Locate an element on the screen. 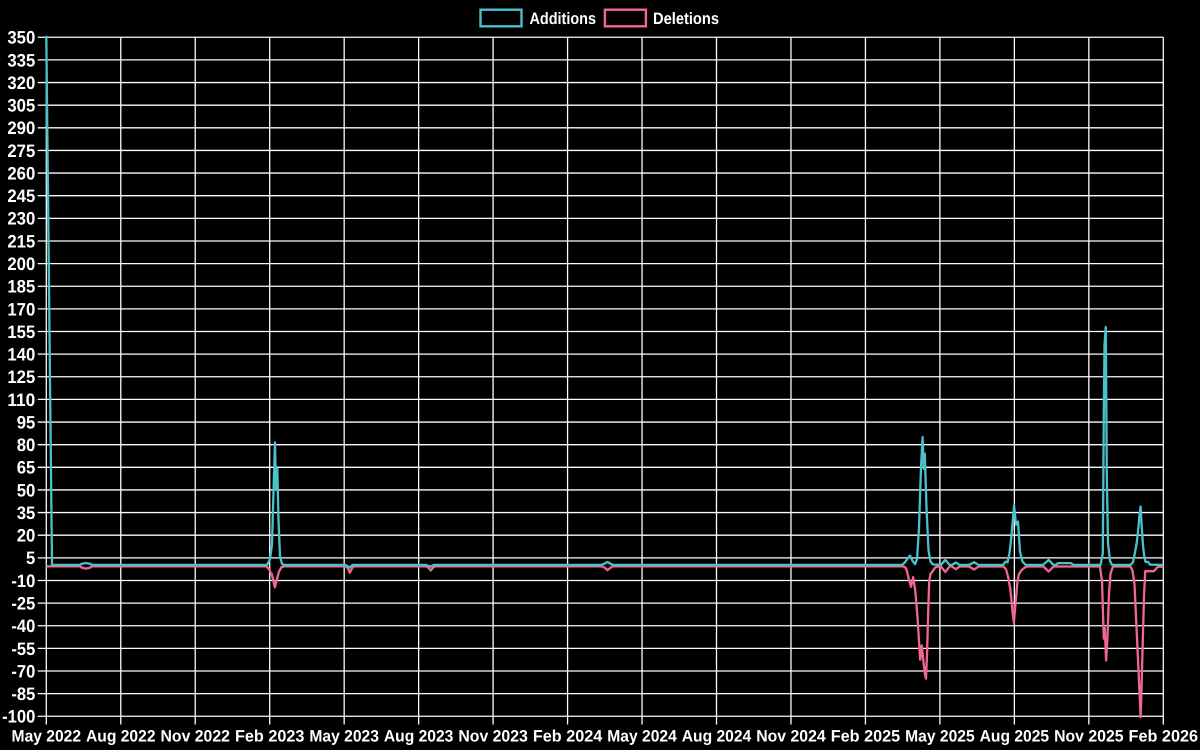 This screenshot has height=750, width=1200. svg-text: May 2024 is located at coordinates (642, 737).